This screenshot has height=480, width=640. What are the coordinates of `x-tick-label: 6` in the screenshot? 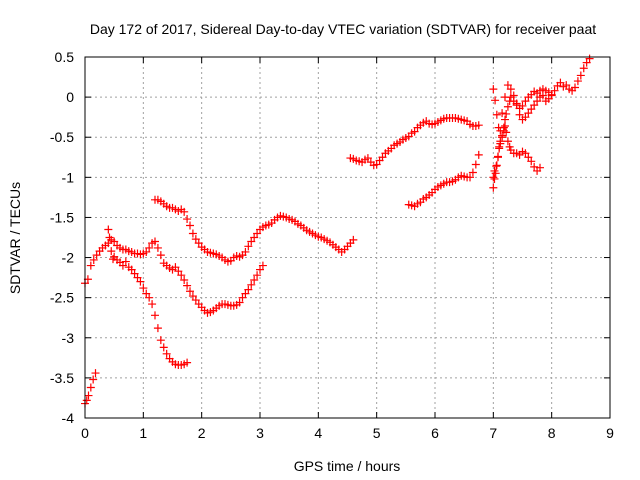 It's located at (435, 433).